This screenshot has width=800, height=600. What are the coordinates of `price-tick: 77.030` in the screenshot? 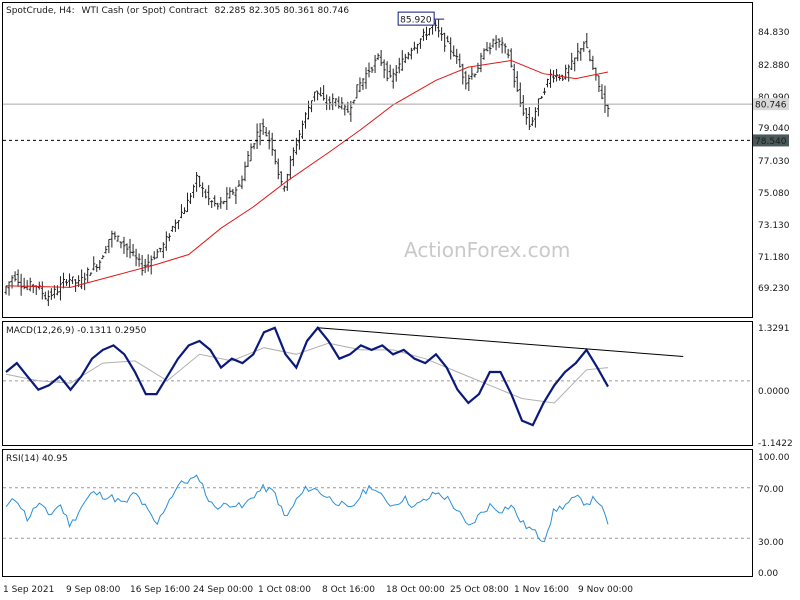 It's located at (774, 162).